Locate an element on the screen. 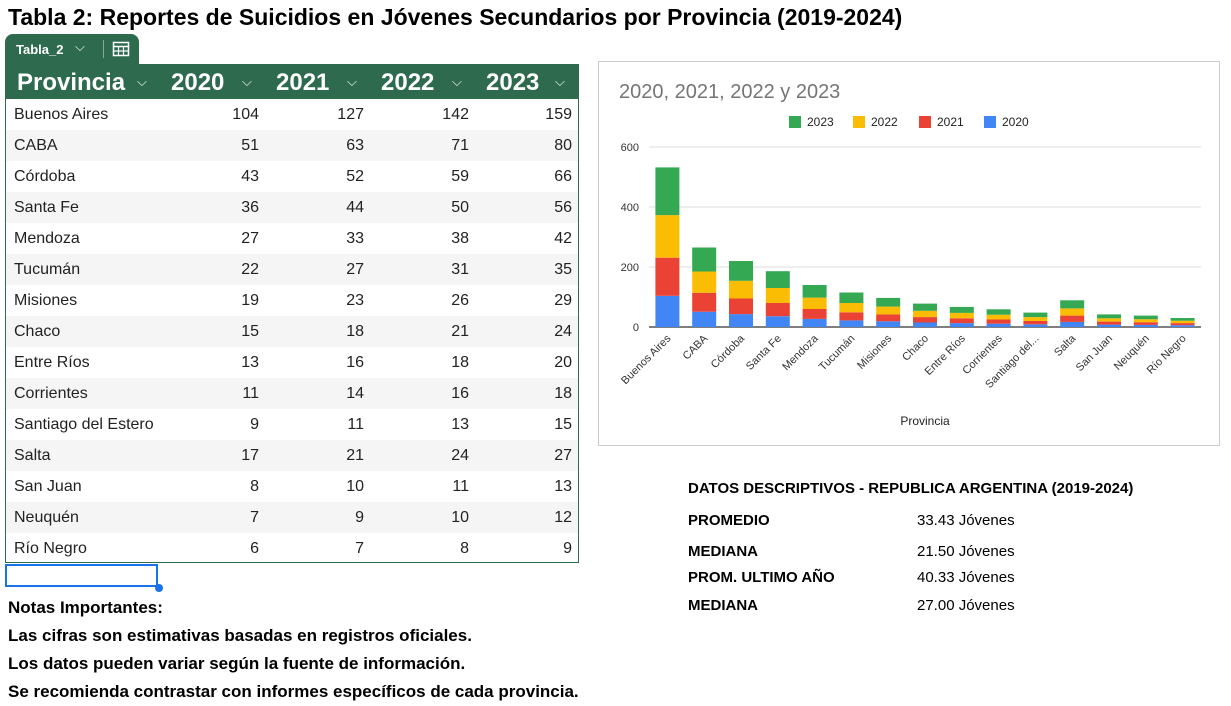 Image resolution: width=1231 pixels, height=706 pixels. cell-provincia: Tucumán is located at coordinates (47, 269).